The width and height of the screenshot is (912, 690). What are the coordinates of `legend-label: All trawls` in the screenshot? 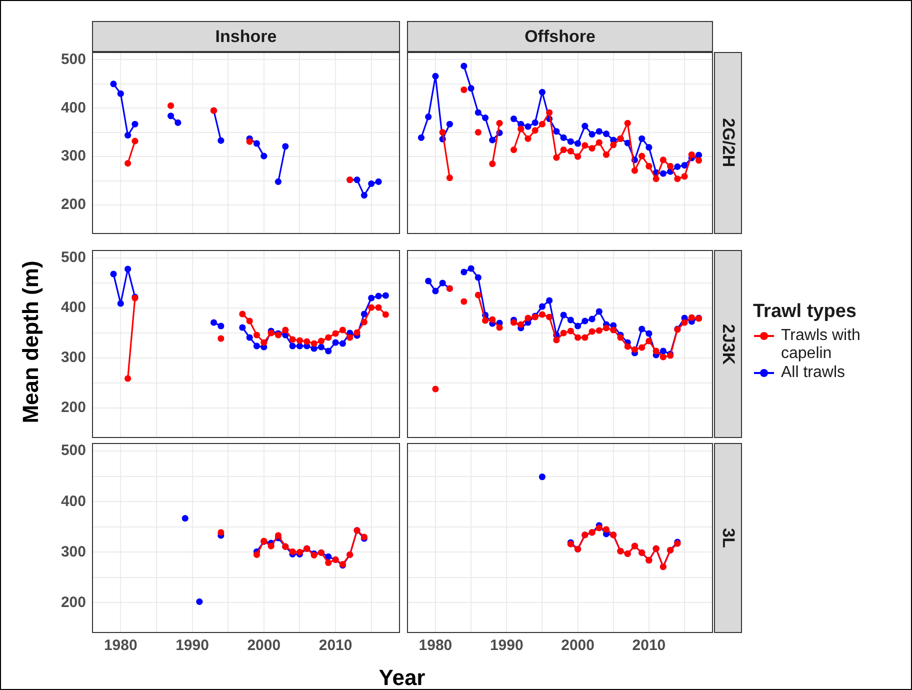 It's located at (813, 373).